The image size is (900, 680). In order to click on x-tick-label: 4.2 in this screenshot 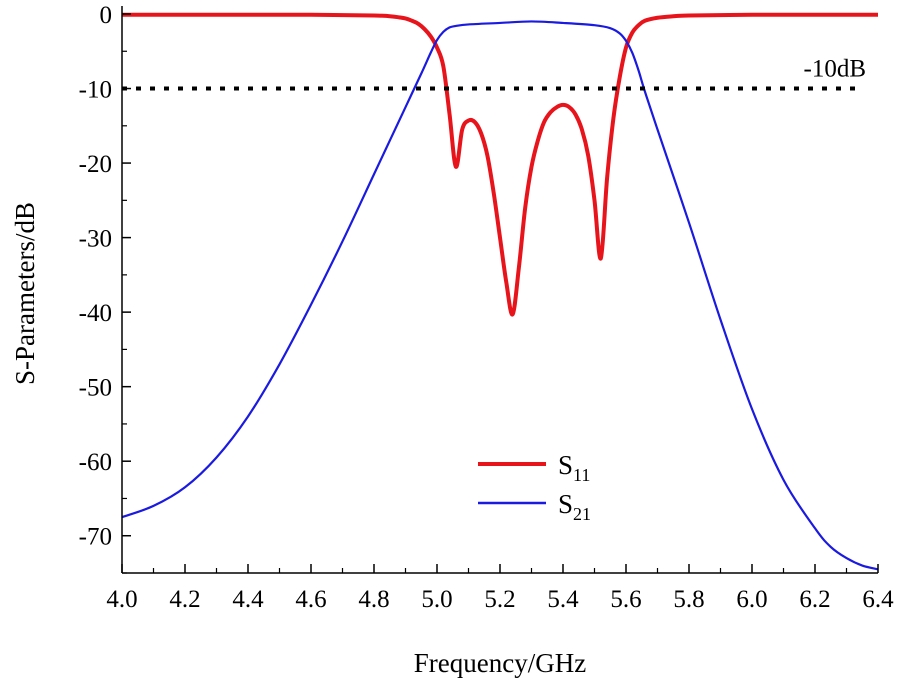, I will do `click(184, 599)`.